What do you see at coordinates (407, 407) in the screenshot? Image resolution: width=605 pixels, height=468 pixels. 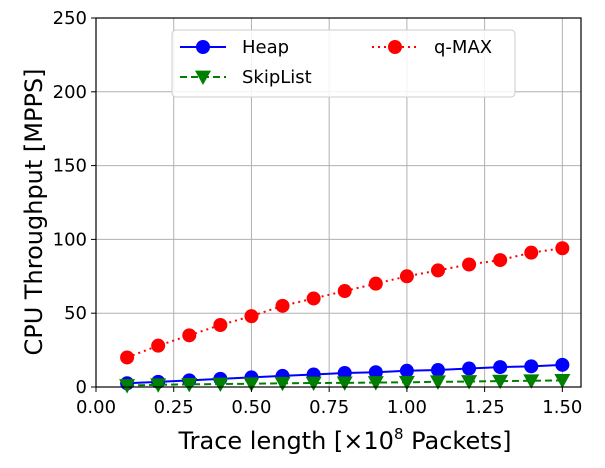 I see `x-tick-label: 1.00` at bounding box center [407, 407].